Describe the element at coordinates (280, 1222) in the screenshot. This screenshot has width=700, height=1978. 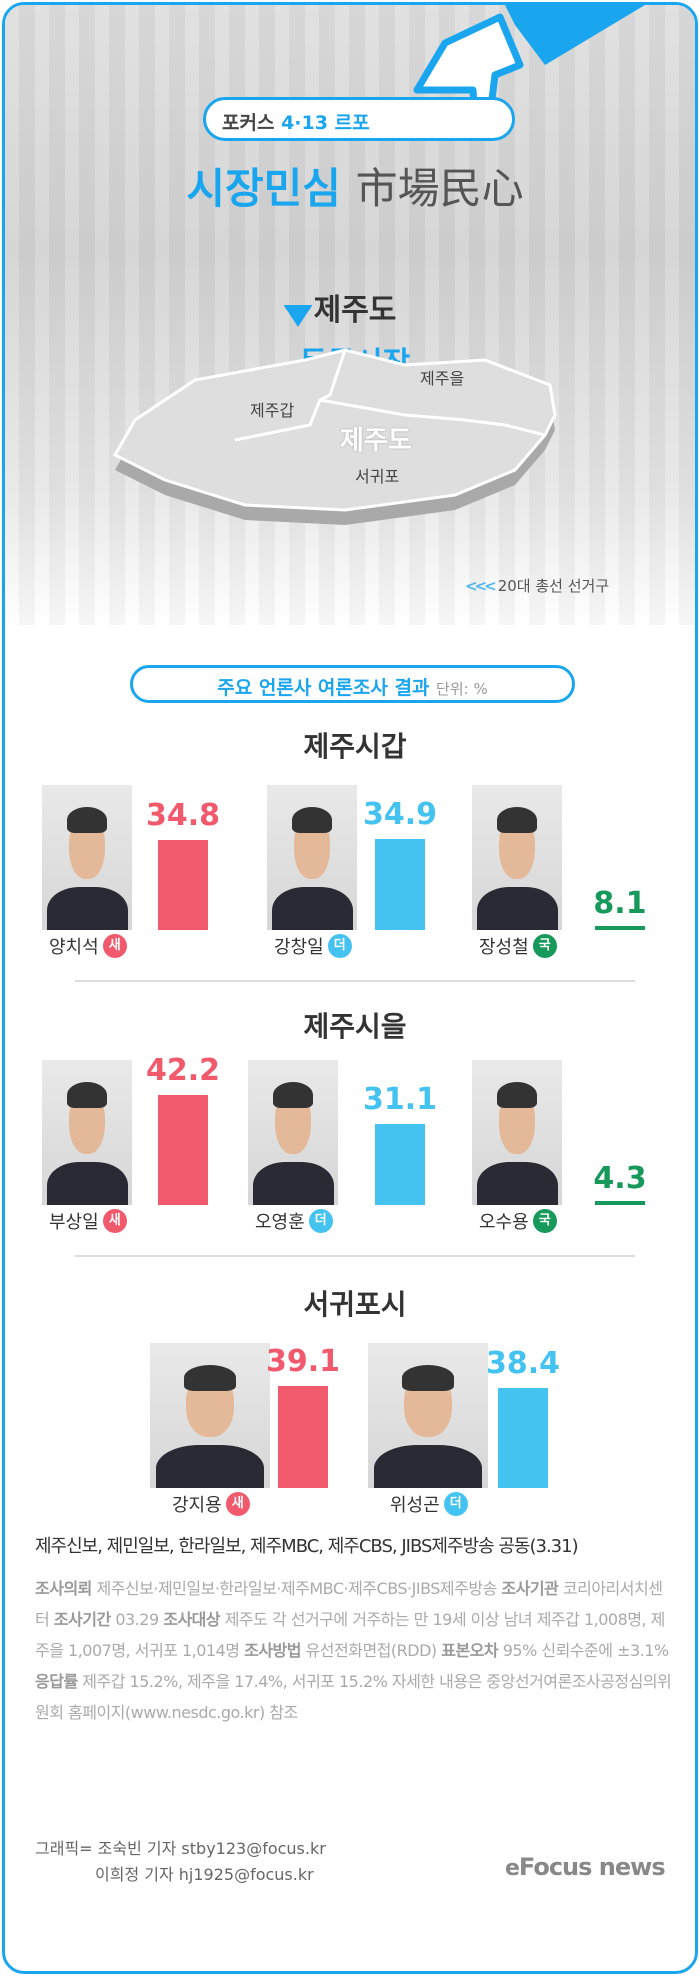
I see `name-text: 오영훈` at that location.